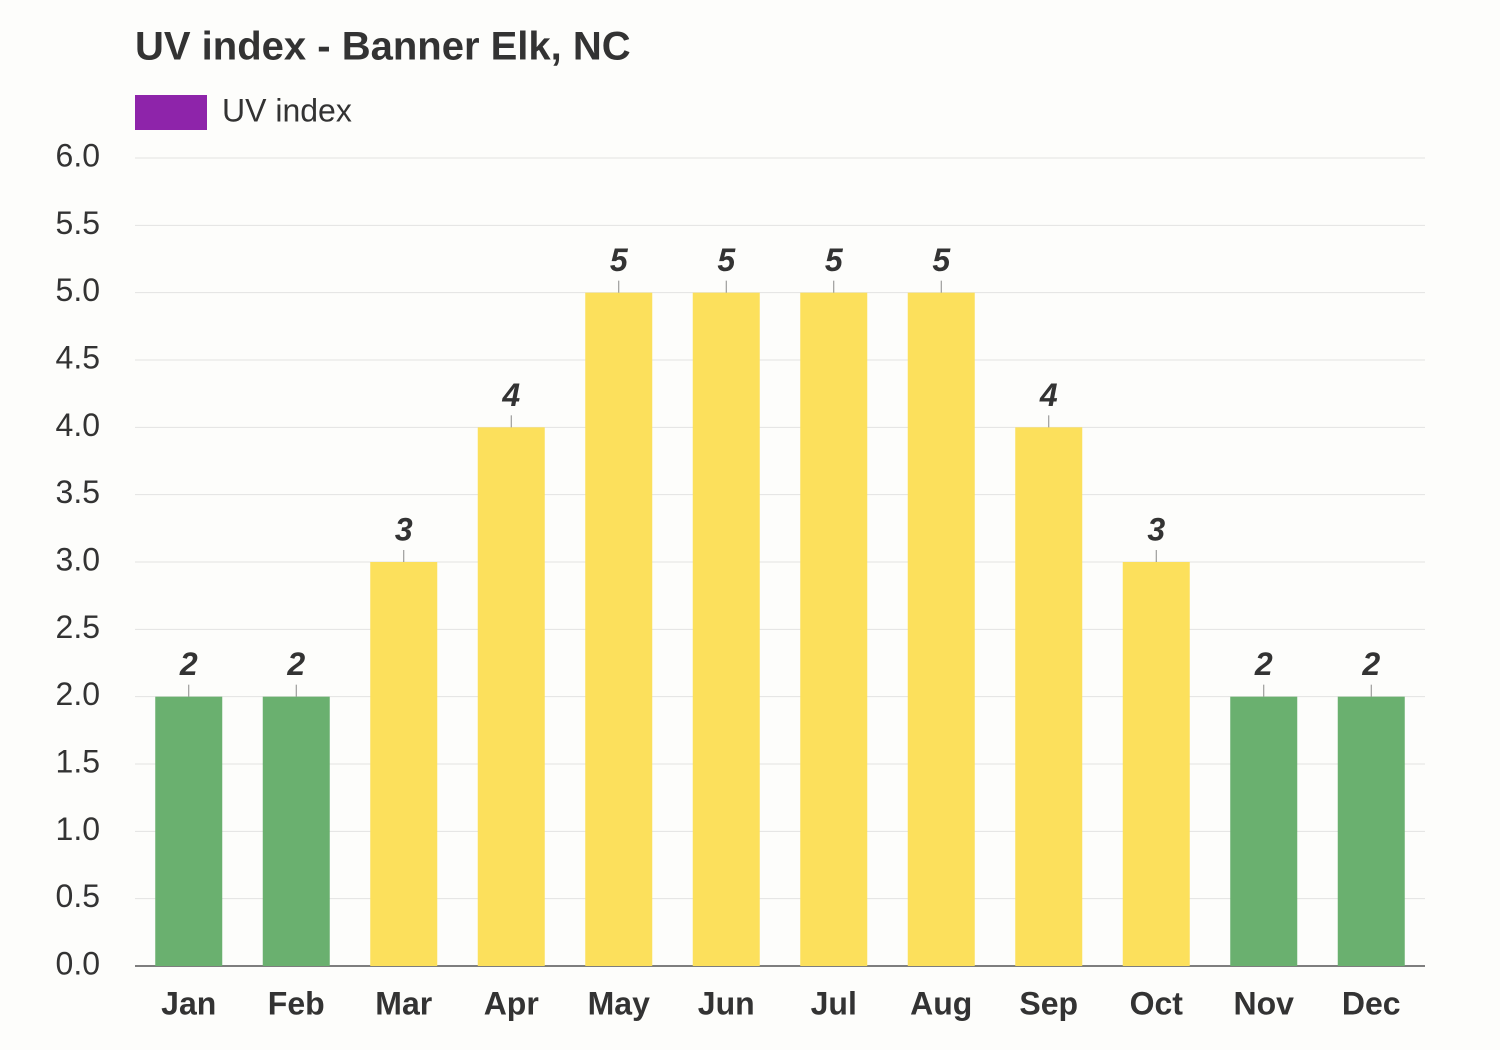  I want to click on y-tick-label: 1.5, so click(78, 761).